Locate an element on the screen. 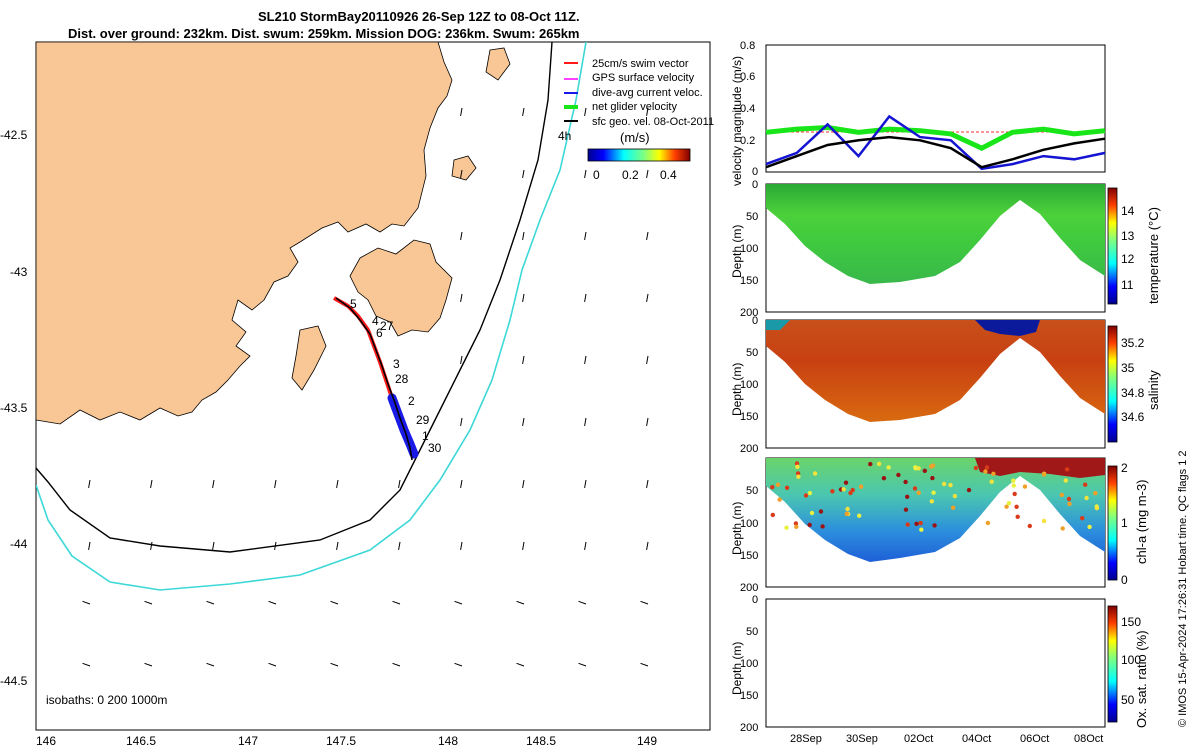 The width and height of the screenshot is (1200, 750). lon-tick: 149 is located at coordinates (647, 741).